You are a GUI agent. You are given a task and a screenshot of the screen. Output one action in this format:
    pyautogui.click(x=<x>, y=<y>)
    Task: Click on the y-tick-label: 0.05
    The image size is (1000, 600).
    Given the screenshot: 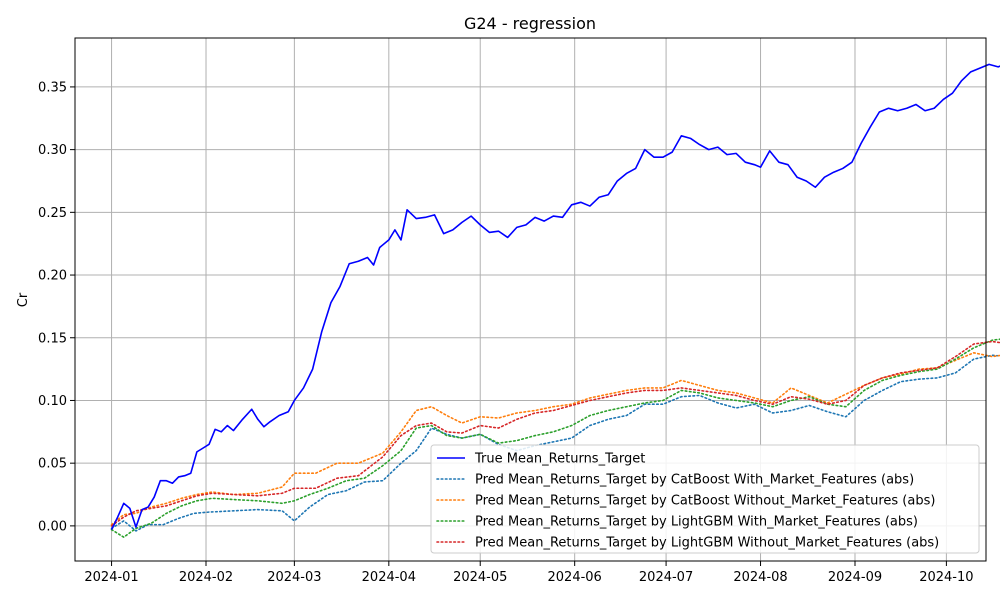 What is the action you would take?
    pyautogui.click(x=52, y=464)
    